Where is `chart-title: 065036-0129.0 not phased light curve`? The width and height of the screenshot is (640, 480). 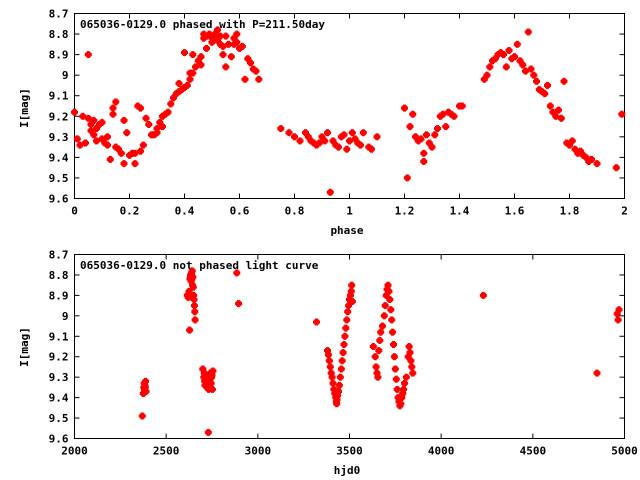 chart-title: 065036-0129.0 not phased light curve is located at coordinates (199, 265).